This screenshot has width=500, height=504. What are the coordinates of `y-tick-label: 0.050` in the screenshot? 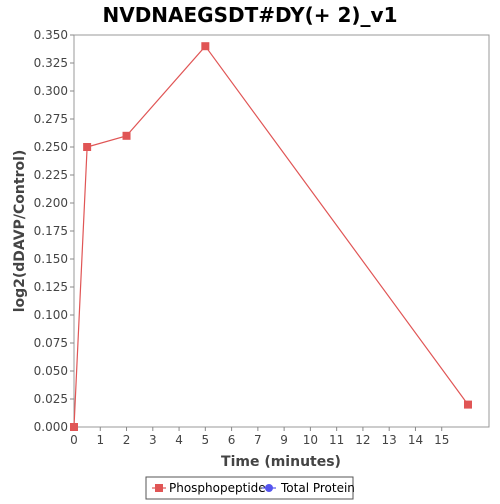 It's located at (51, 371).